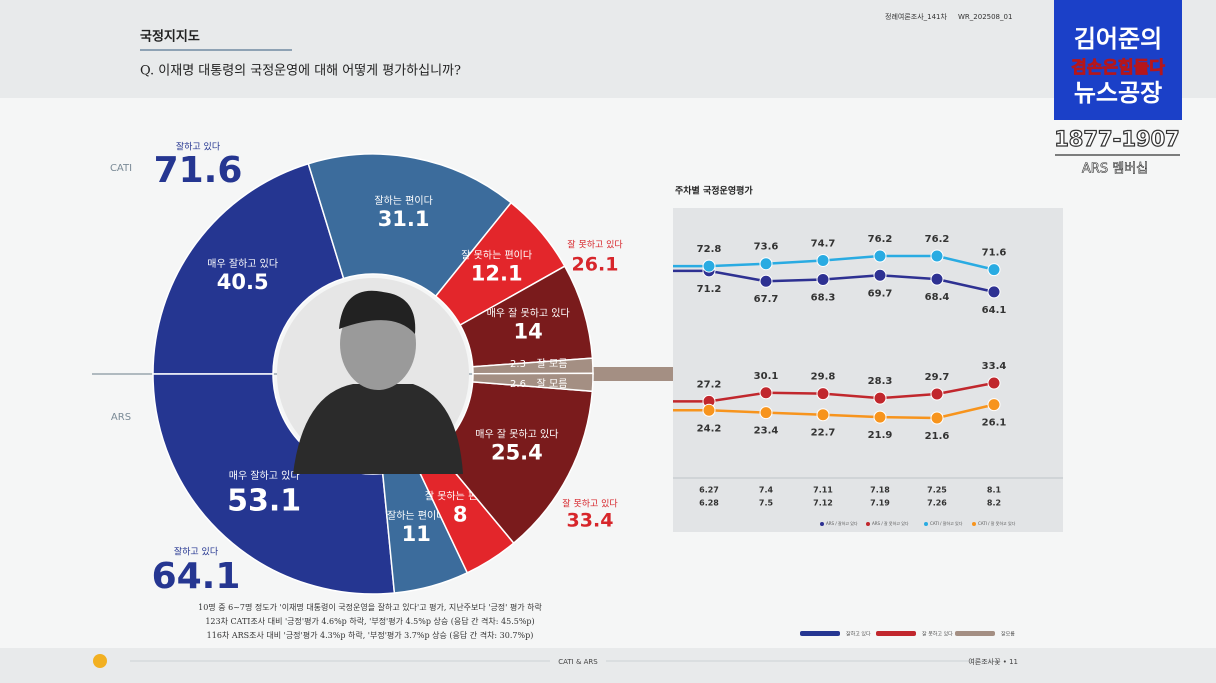  What do you see at coordinates (518, 364) in the screenshot?
I see `segment-value: 2.3` at bounding box center [518, 364].